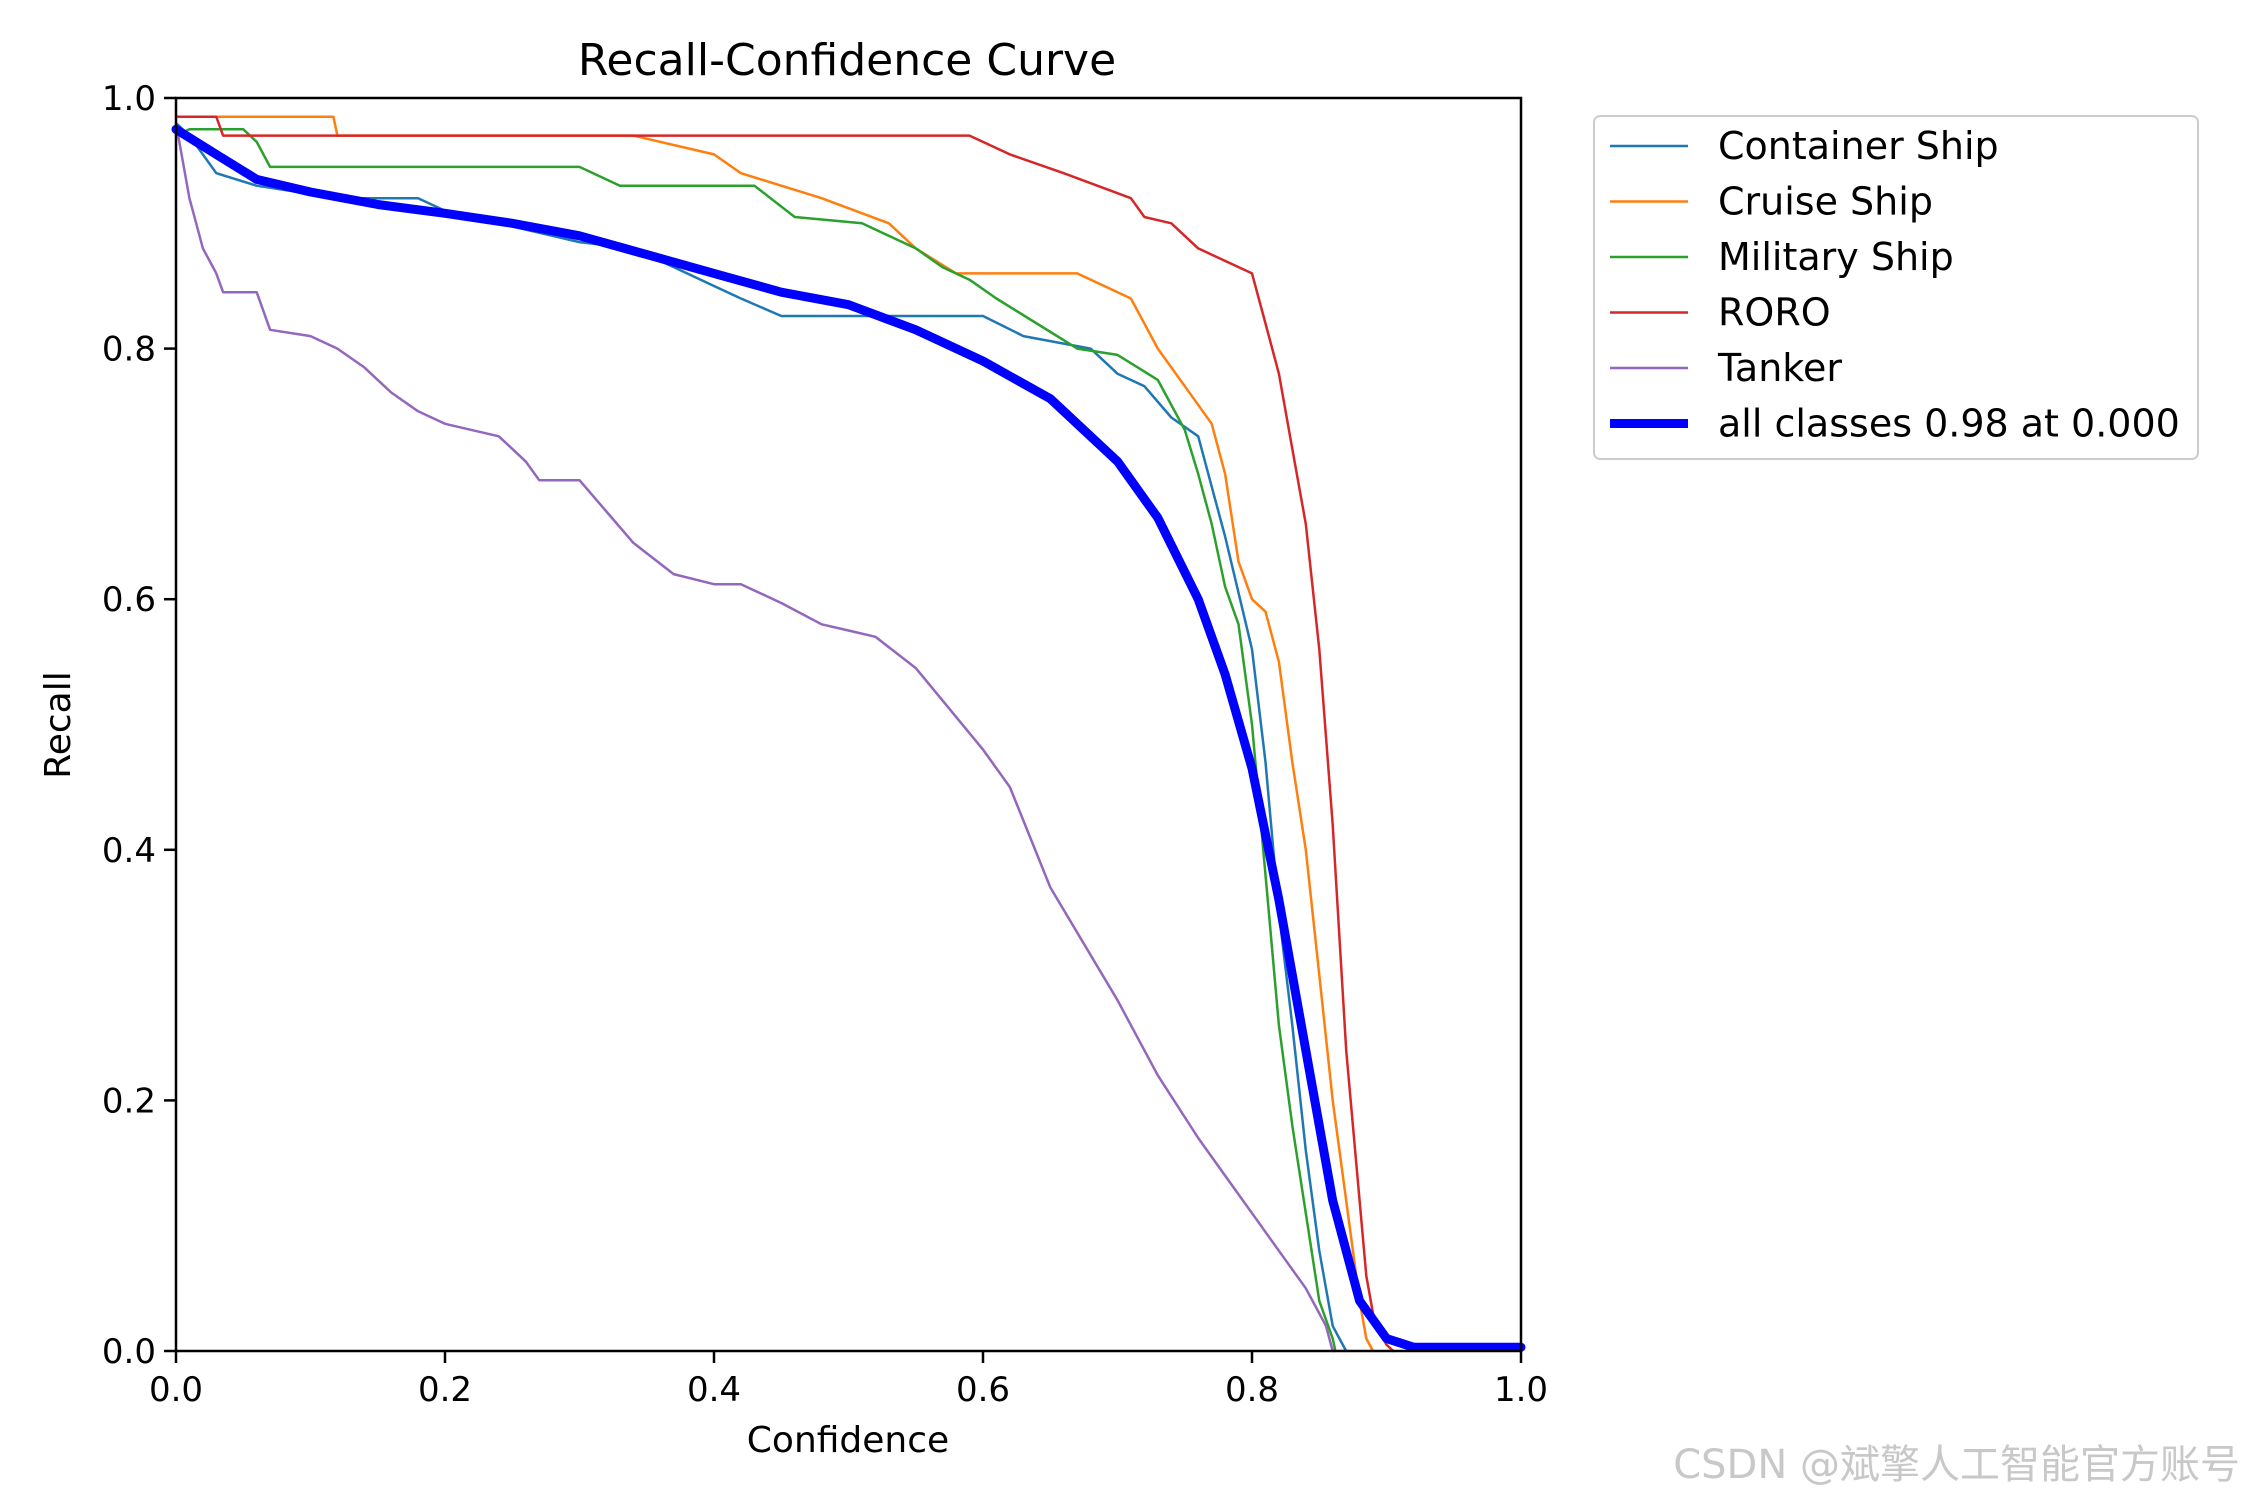 The width and height of the screenshot is (2250, 1500). I want to click on chart-title: Recall-Confidence Curve, so click(847, 60).